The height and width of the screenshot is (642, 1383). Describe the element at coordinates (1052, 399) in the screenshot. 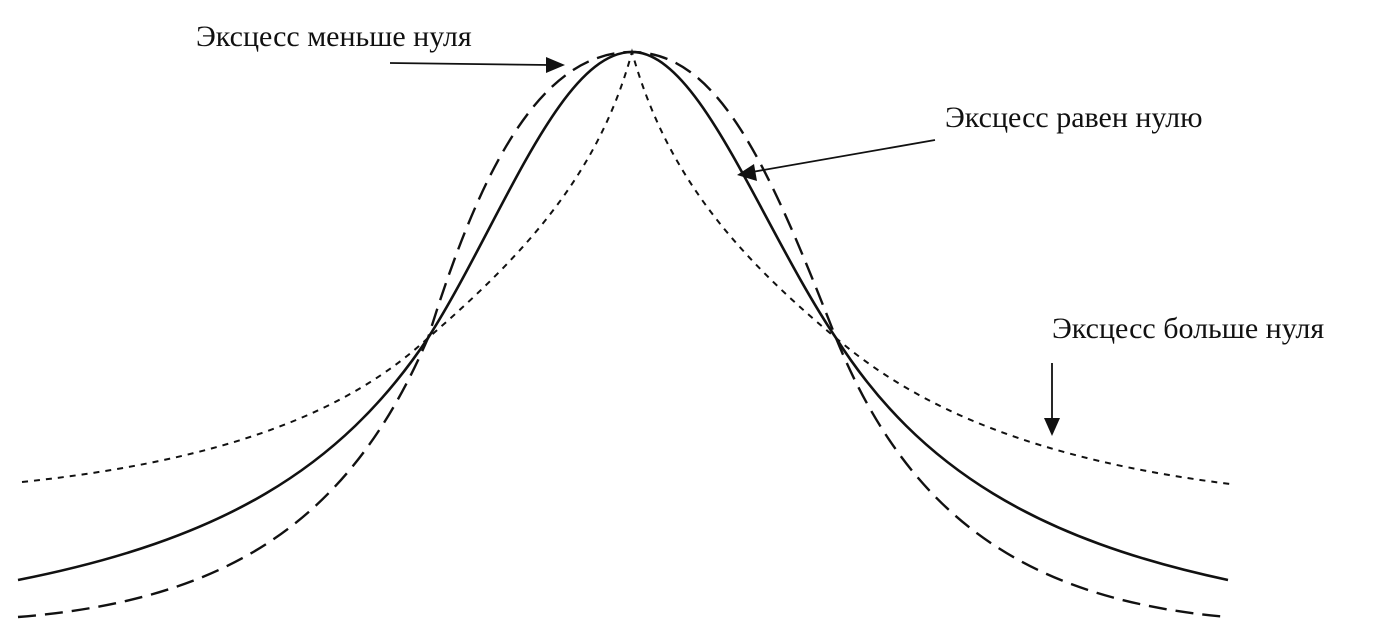

I see `pointer-kurtosis-positive` at that location.